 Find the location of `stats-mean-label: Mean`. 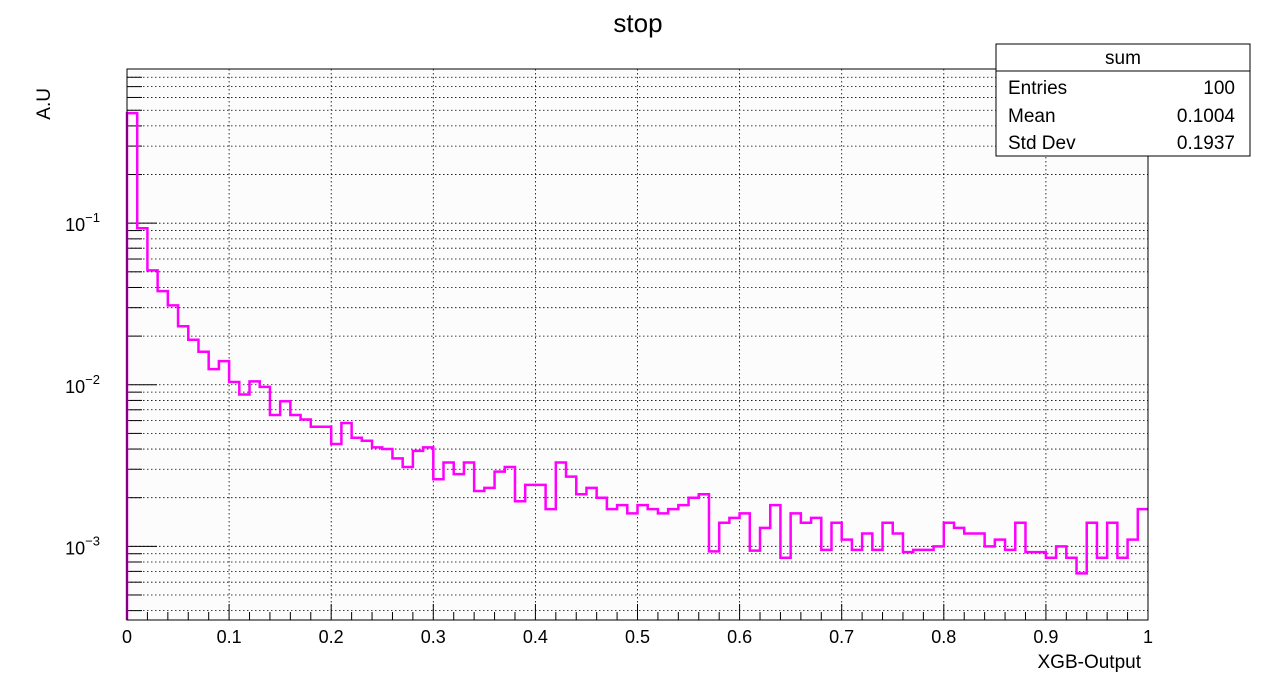

stats-mean-label: Mean is located at coordinates (1032, 116).